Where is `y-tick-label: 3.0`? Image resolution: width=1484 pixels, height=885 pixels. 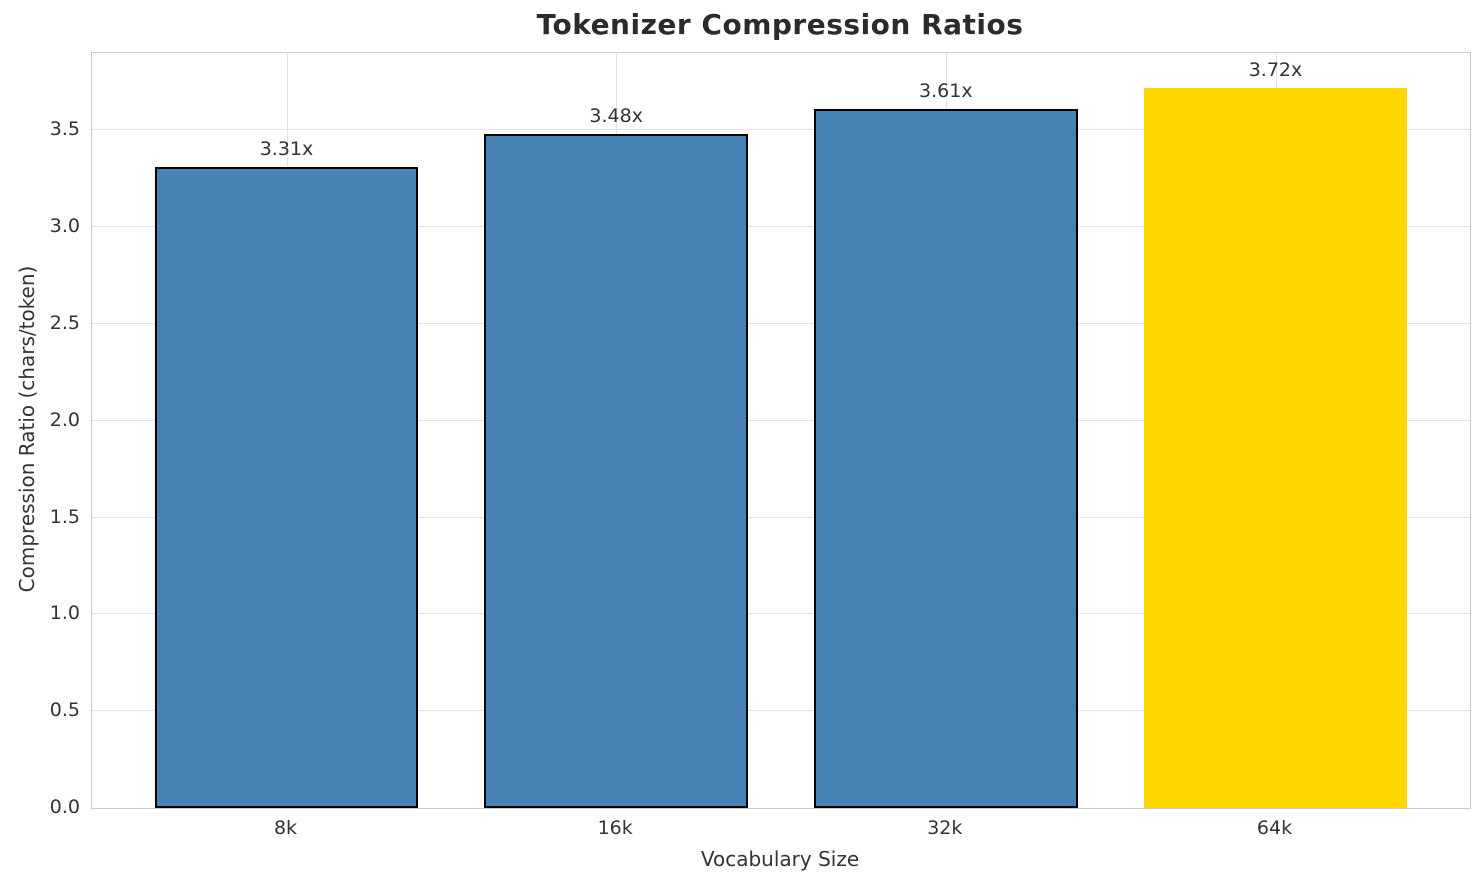
y-tick-label: 3.0 is located at coordinates (64, 226).